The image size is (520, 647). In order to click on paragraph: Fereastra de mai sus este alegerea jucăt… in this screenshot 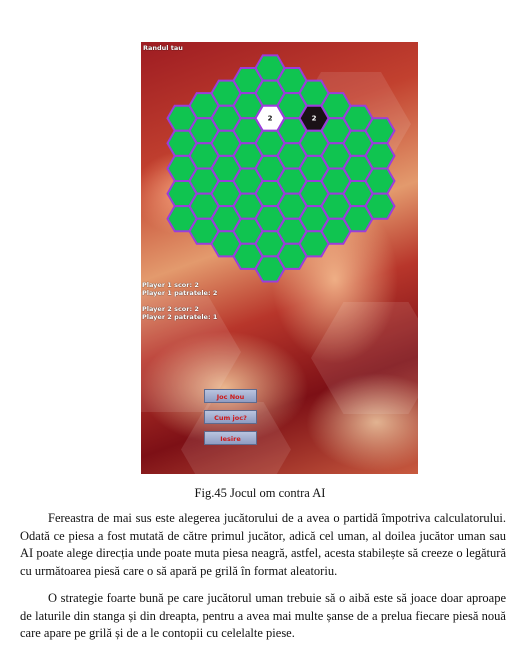, I will do `click(263, 544)`.